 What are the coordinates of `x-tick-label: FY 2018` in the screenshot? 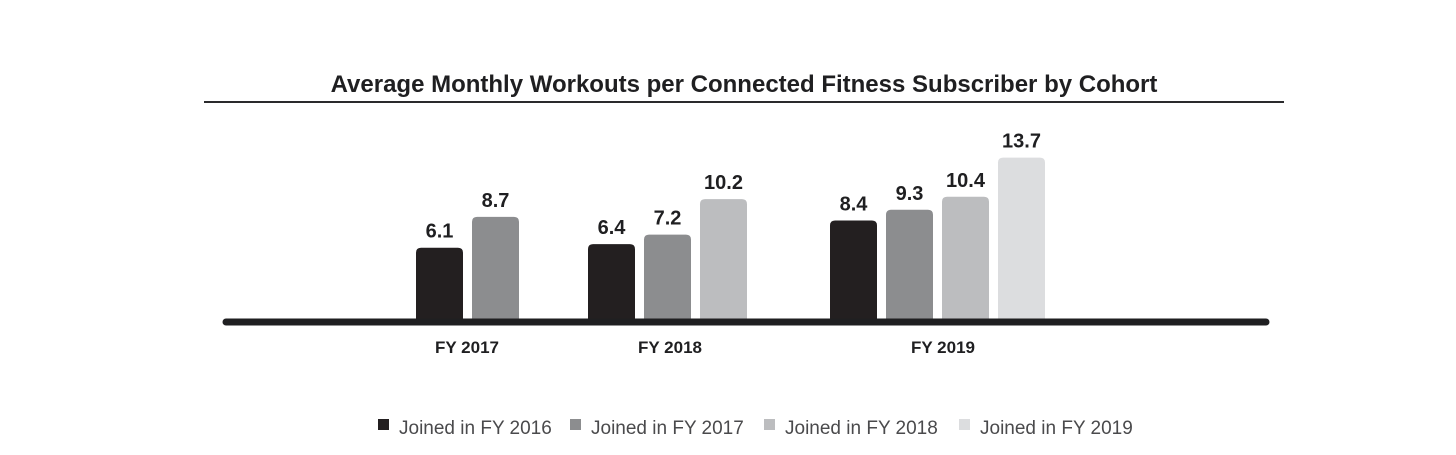 It's located at (670, 347).